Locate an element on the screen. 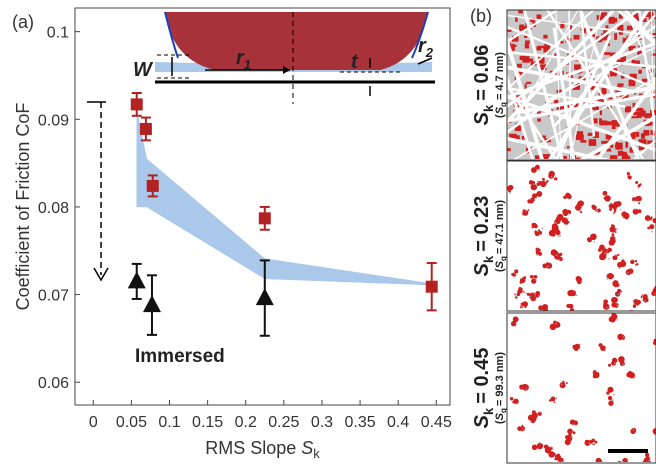  arrowhead is located at coordinates (286, 70).